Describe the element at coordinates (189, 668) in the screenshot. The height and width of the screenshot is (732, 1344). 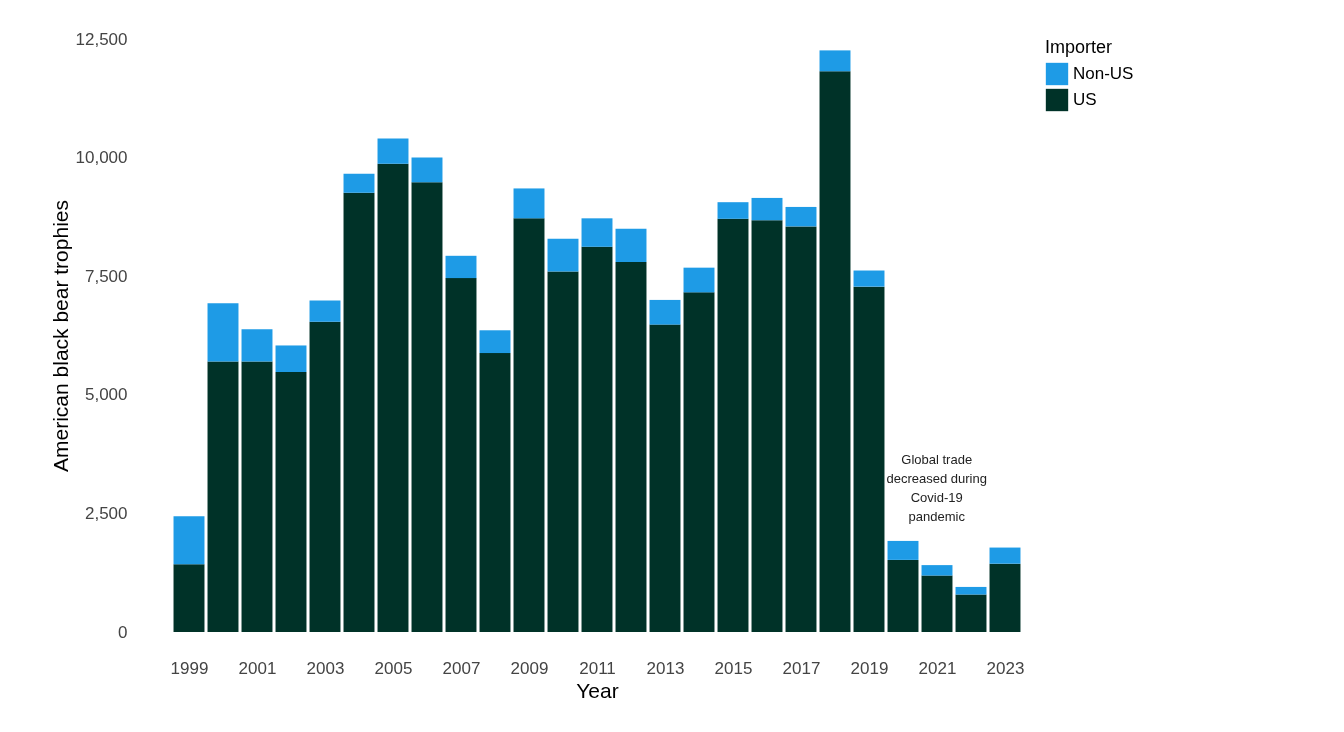
I see `x-tick-label: 1999` at that location.